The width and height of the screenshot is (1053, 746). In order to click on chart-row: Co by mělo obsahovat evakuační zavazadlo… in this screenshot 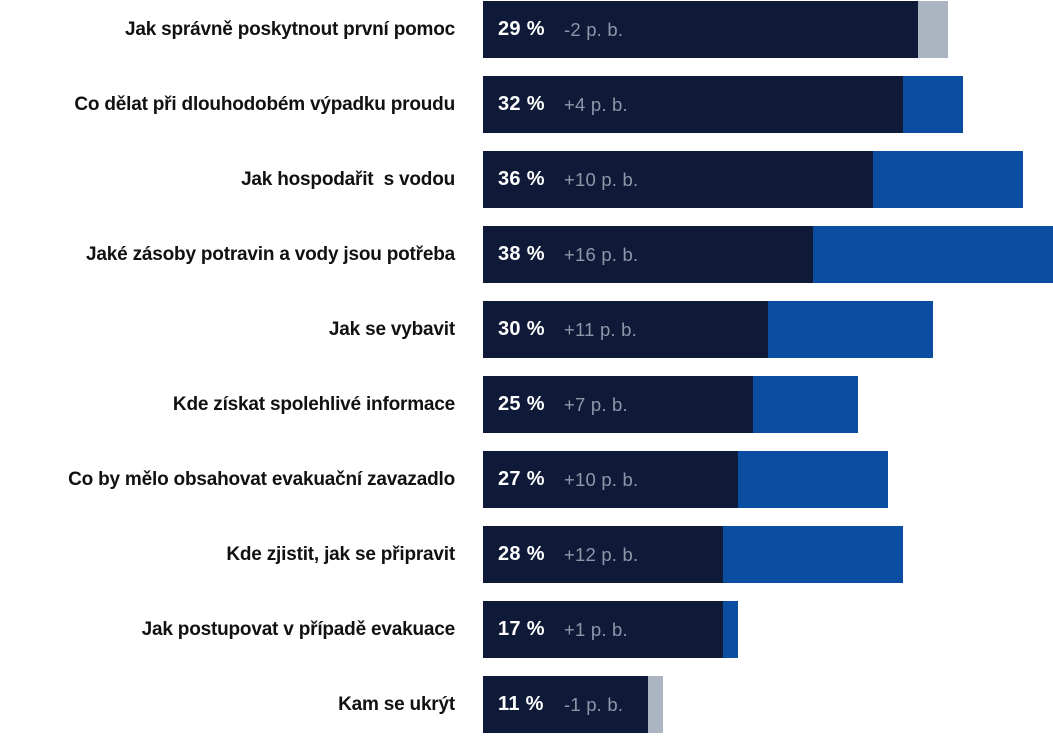, I will do `click(526, 479)`.